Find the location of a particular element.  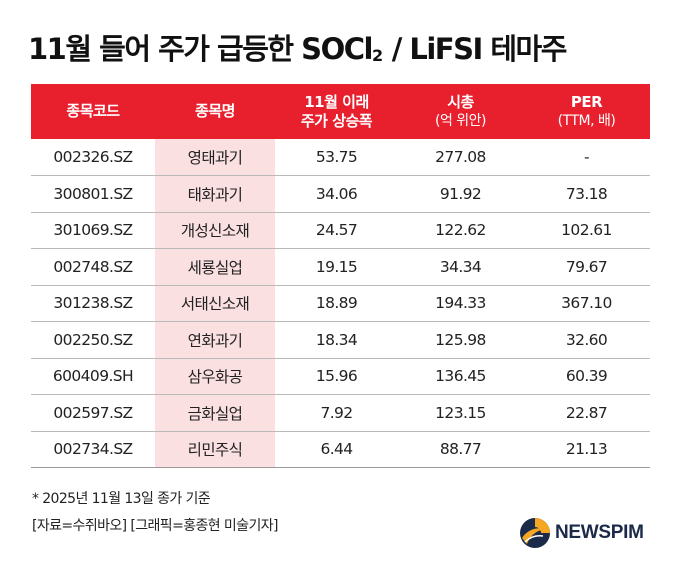

logo-text: NEWSPIM is located at coordinates (599, 532).